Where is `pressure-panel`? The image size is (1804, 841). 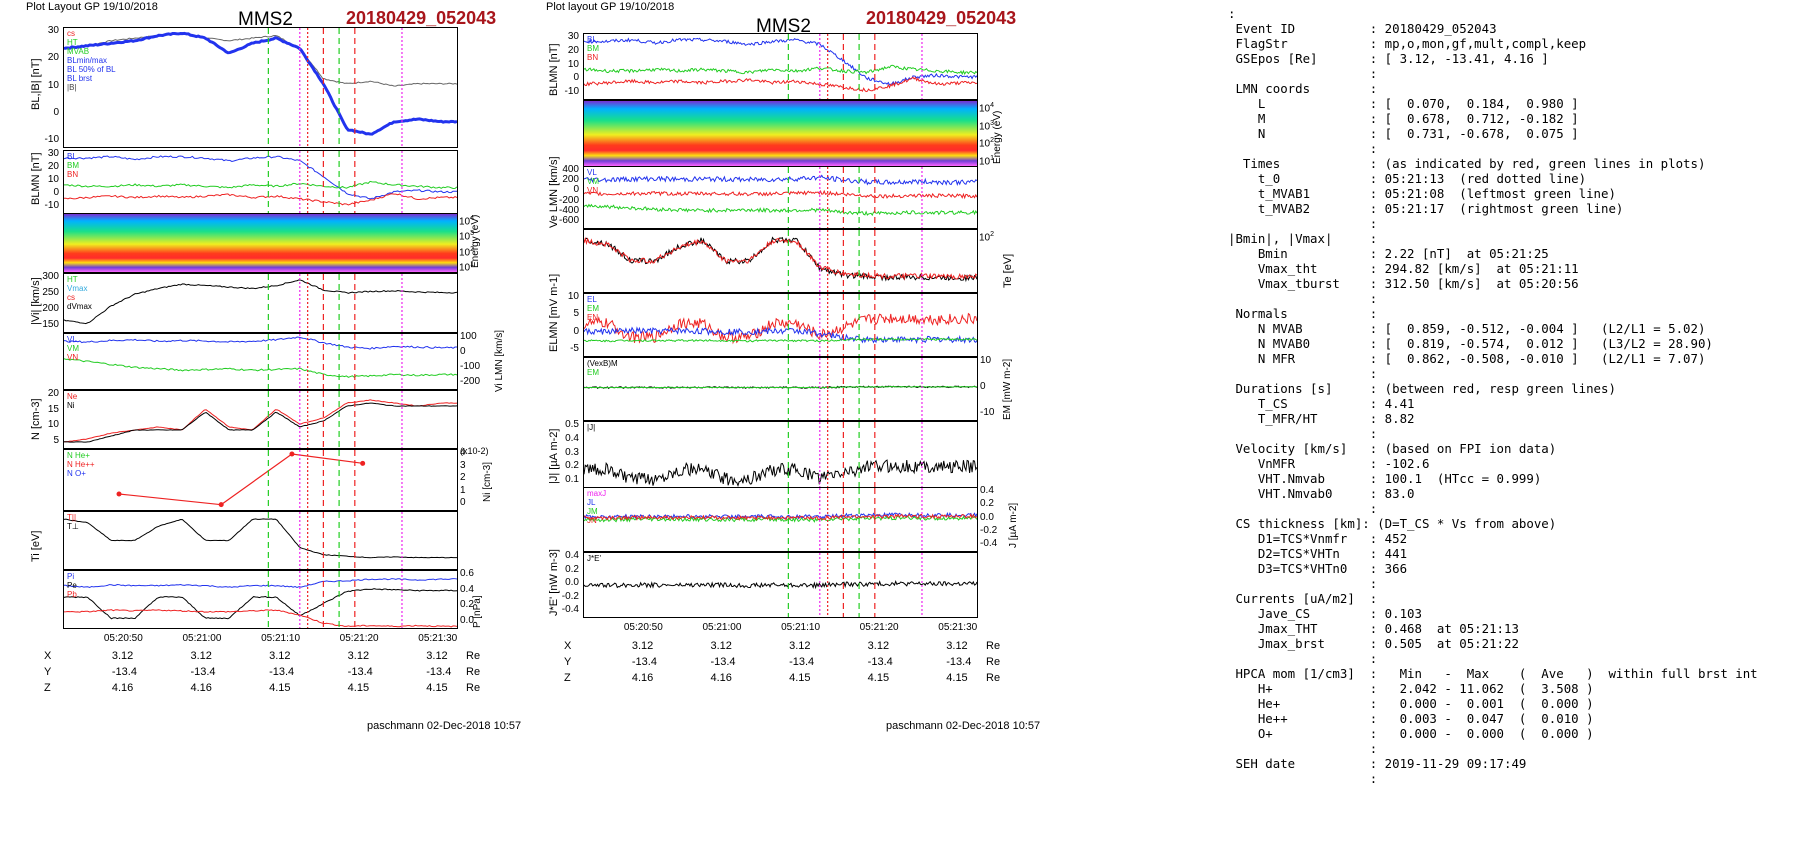 pressure-panel is located at coordinates (260, 599).